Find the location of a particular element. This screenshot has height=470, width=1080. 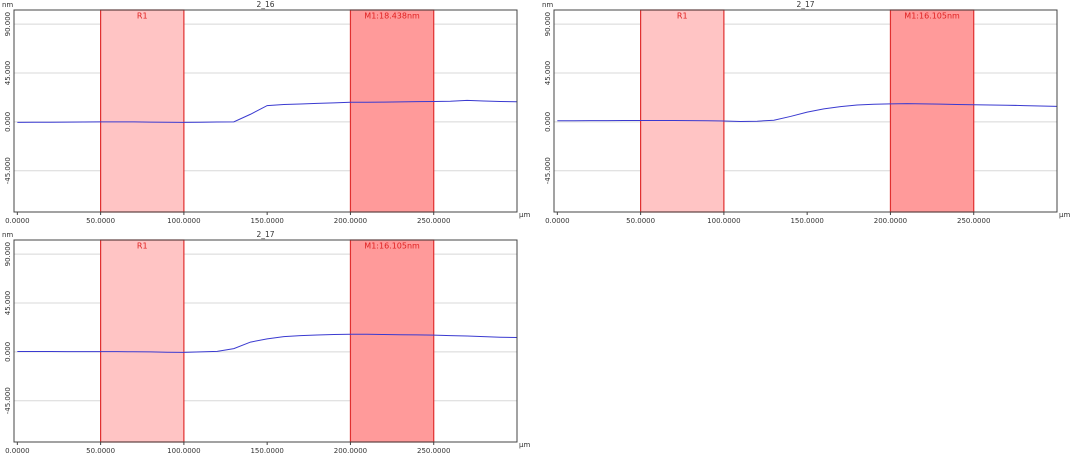

chart-title: 2_16 is located at coordinates (265, 4).